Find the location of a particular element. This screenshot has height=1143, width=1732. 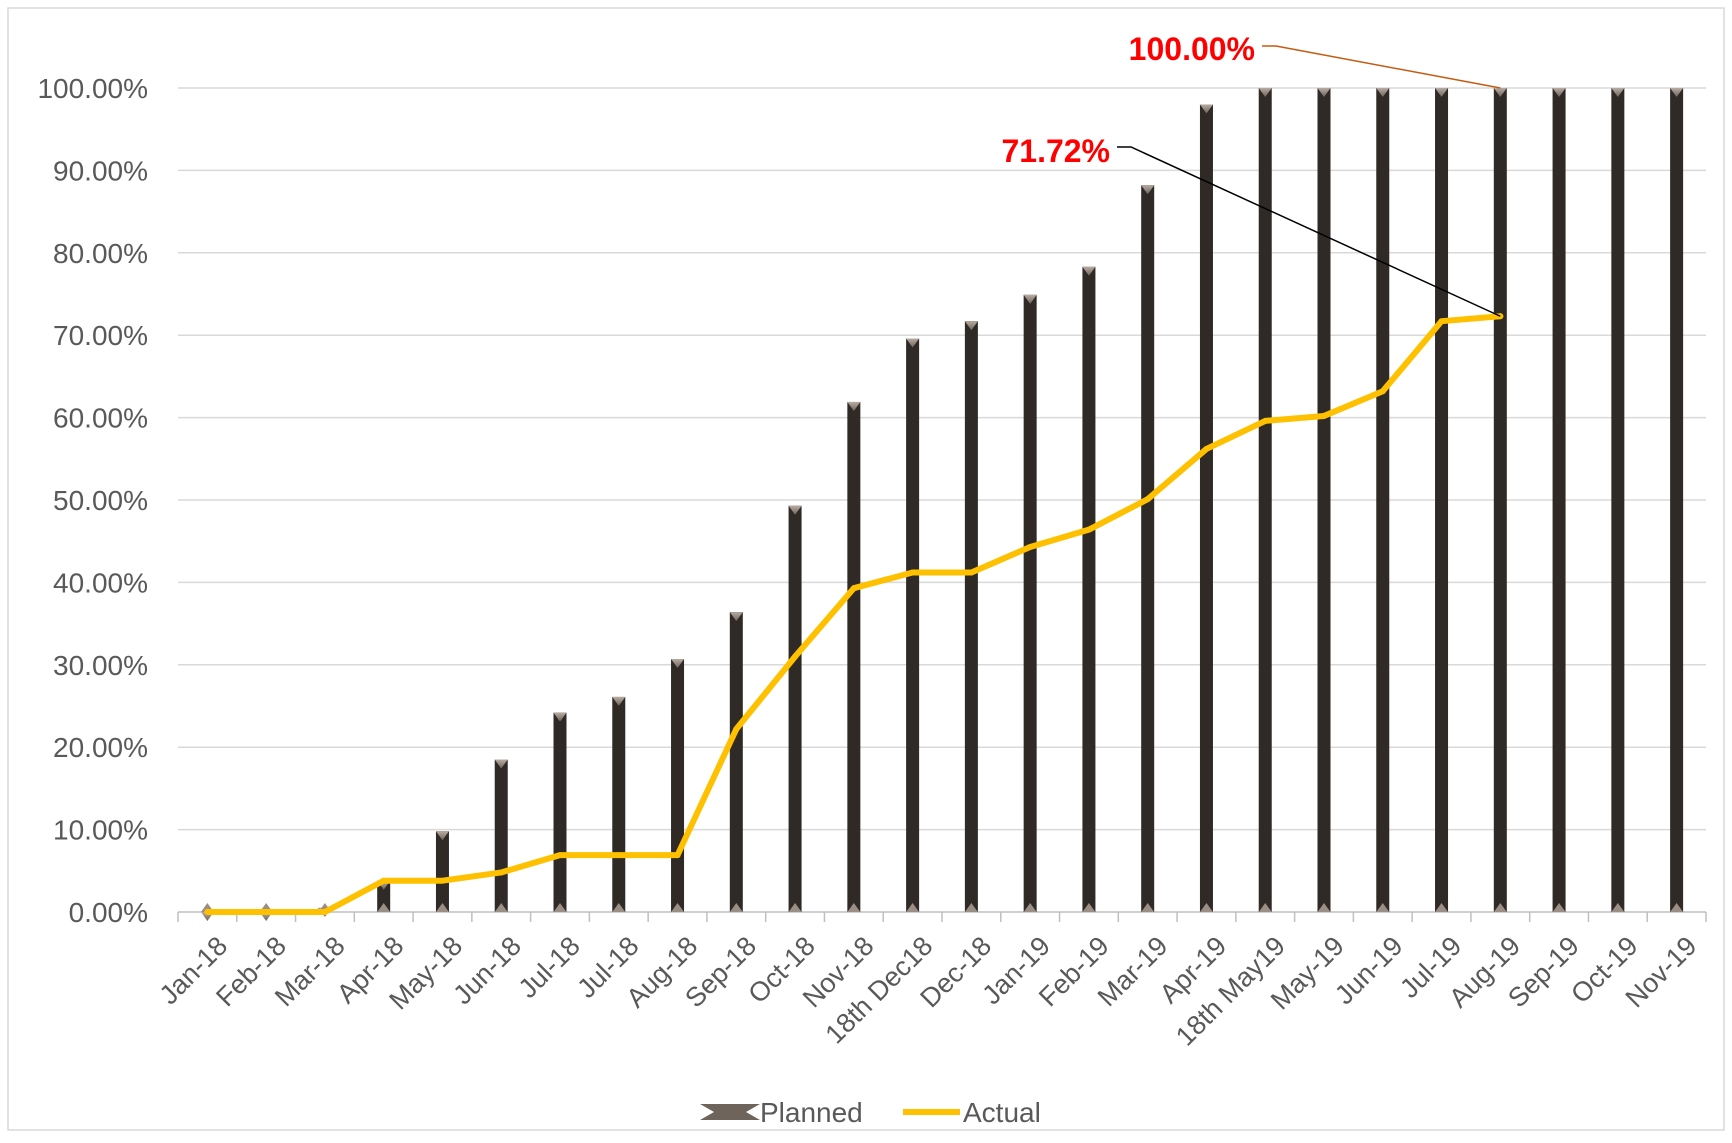

y-tick-label: 0.00% is located at coordinates (108, 912).